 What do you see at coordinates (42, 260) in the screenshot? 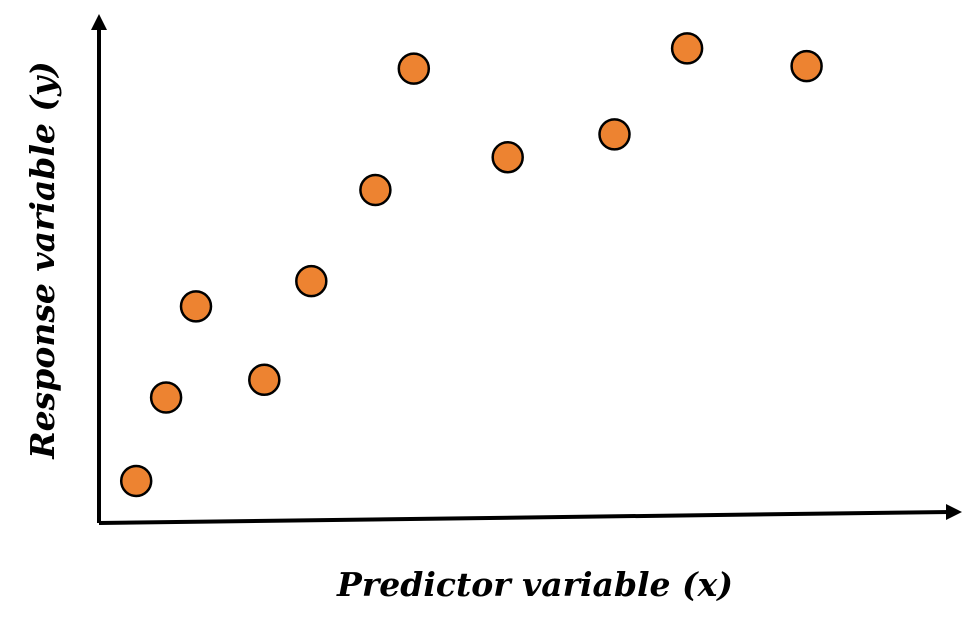
I see `y-axis-label: Response variable (y)` at bounding box center [42, 260].